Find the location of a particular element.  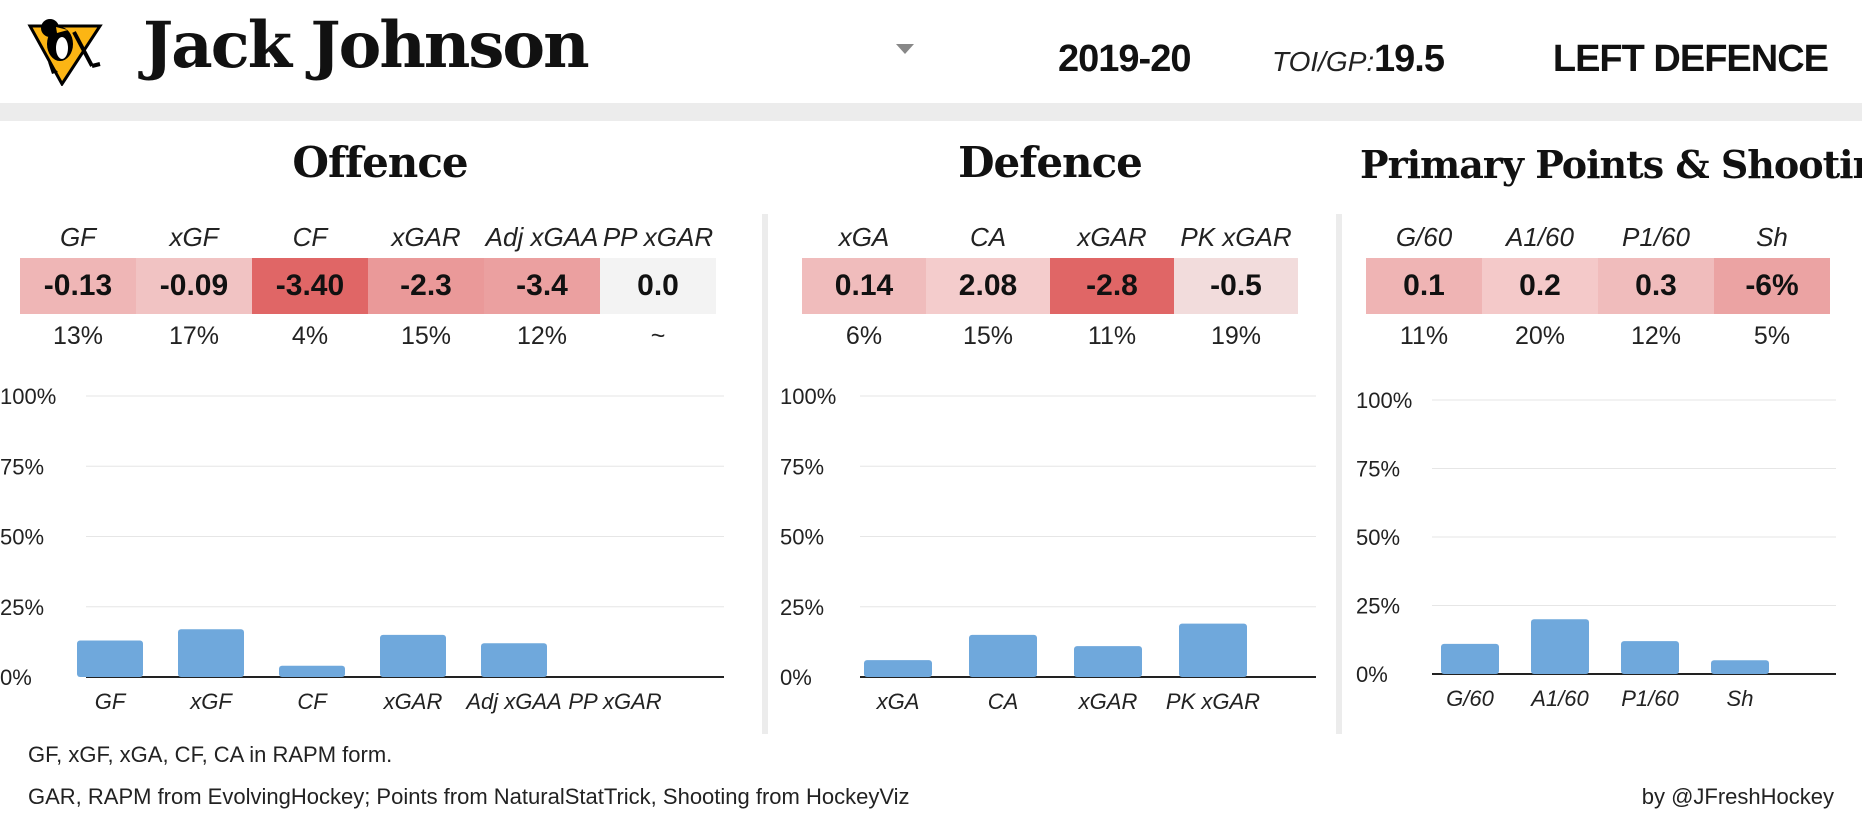

metric-value-cell: -3.40 is located at coordinates (310, 286).